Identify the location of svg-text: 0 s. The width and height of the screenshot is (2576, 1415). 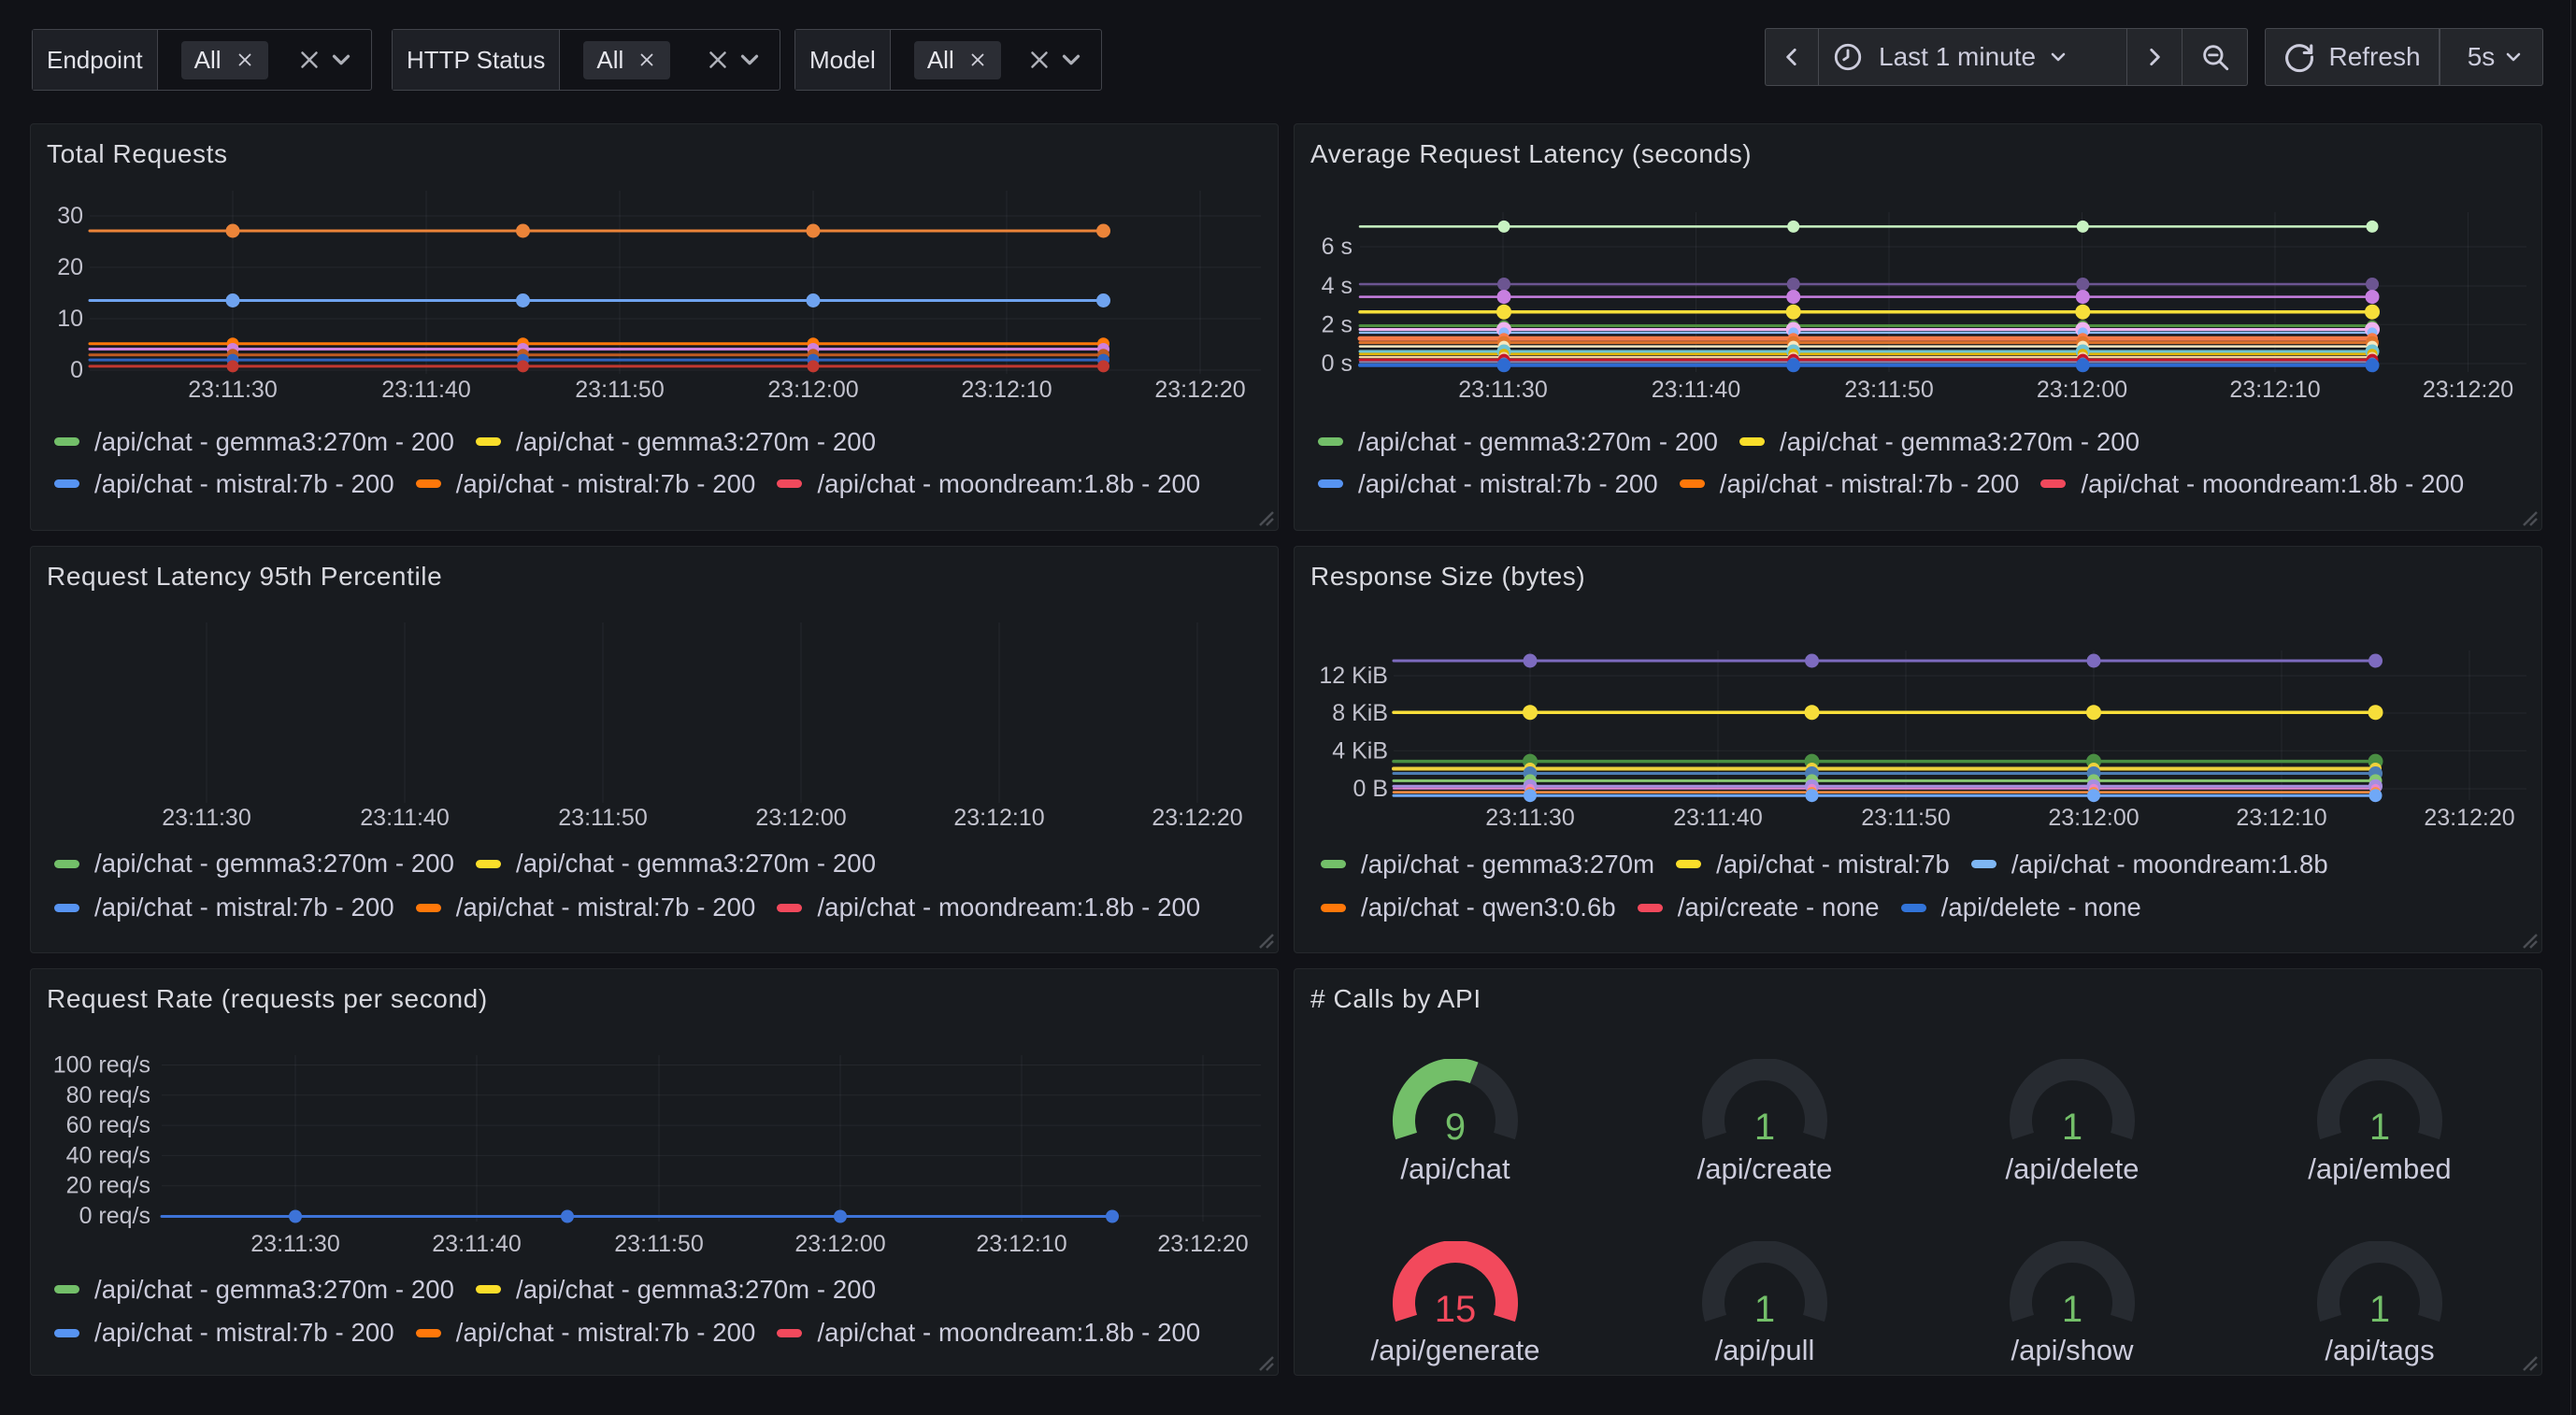
(1337, 363).